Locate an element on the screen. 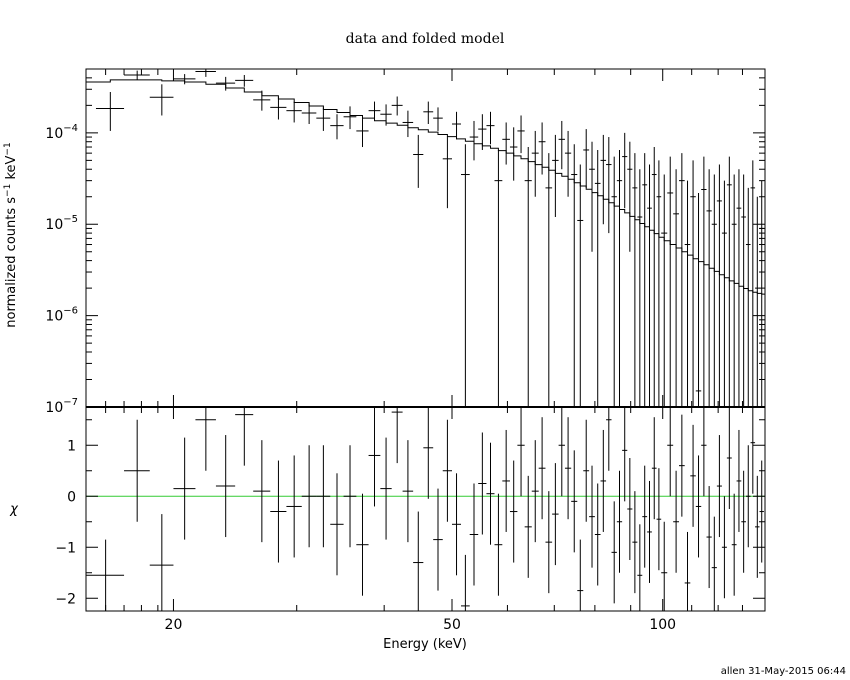  chi-tick-label: −1 is located at coordinates (65, 548).